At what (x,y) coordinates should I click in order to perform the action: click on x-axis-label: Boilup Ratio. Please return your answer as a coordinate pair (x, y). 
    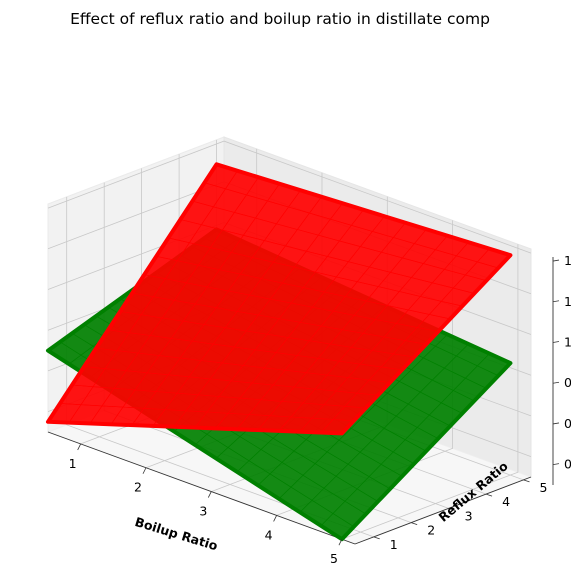
    Looking at the image, I should click on (176, 534).